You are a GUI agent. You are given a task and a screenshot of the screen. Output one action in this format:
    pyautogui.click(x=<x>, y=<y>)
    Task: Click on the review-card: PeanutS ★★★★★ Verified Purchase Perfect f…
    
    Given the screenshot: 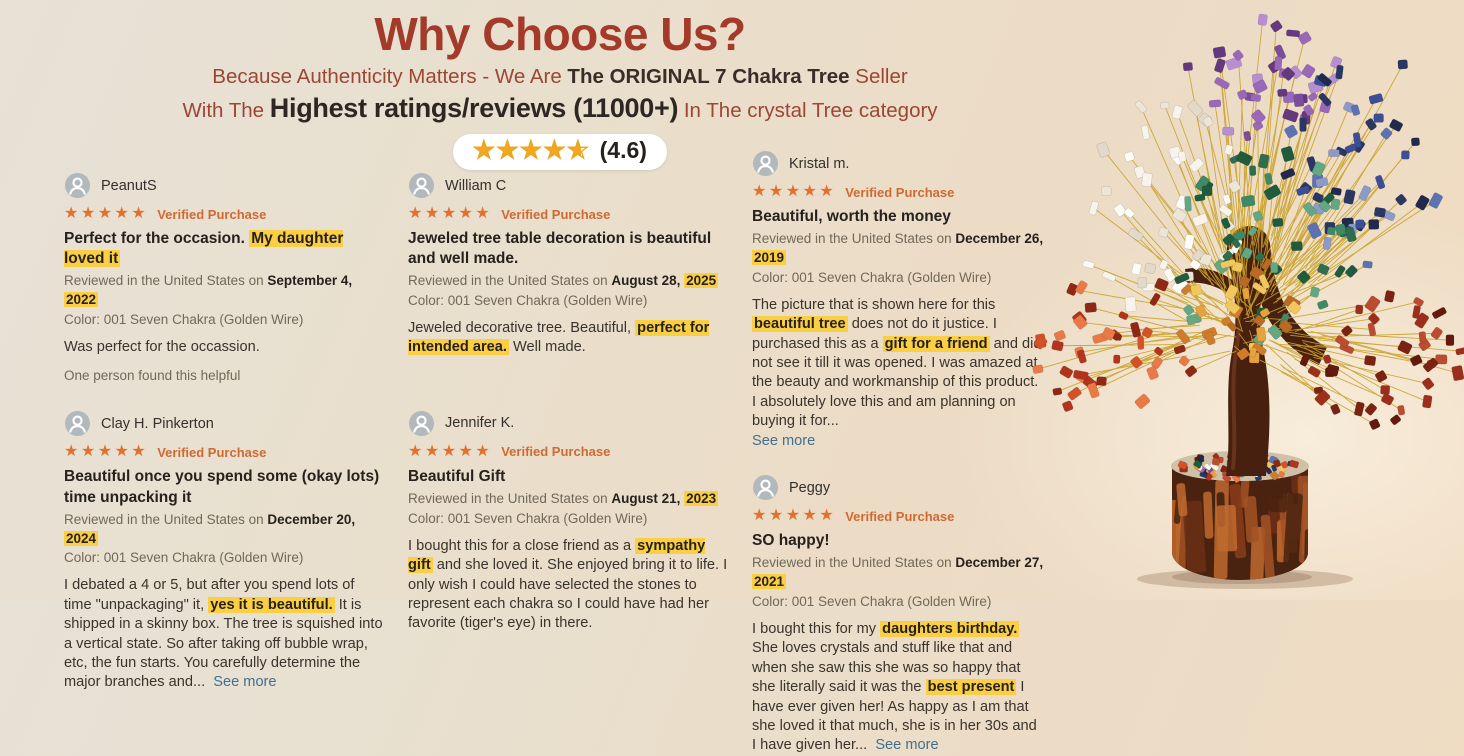 What is the action you would take?
    pyautogui.click(x=224, y=277)
    